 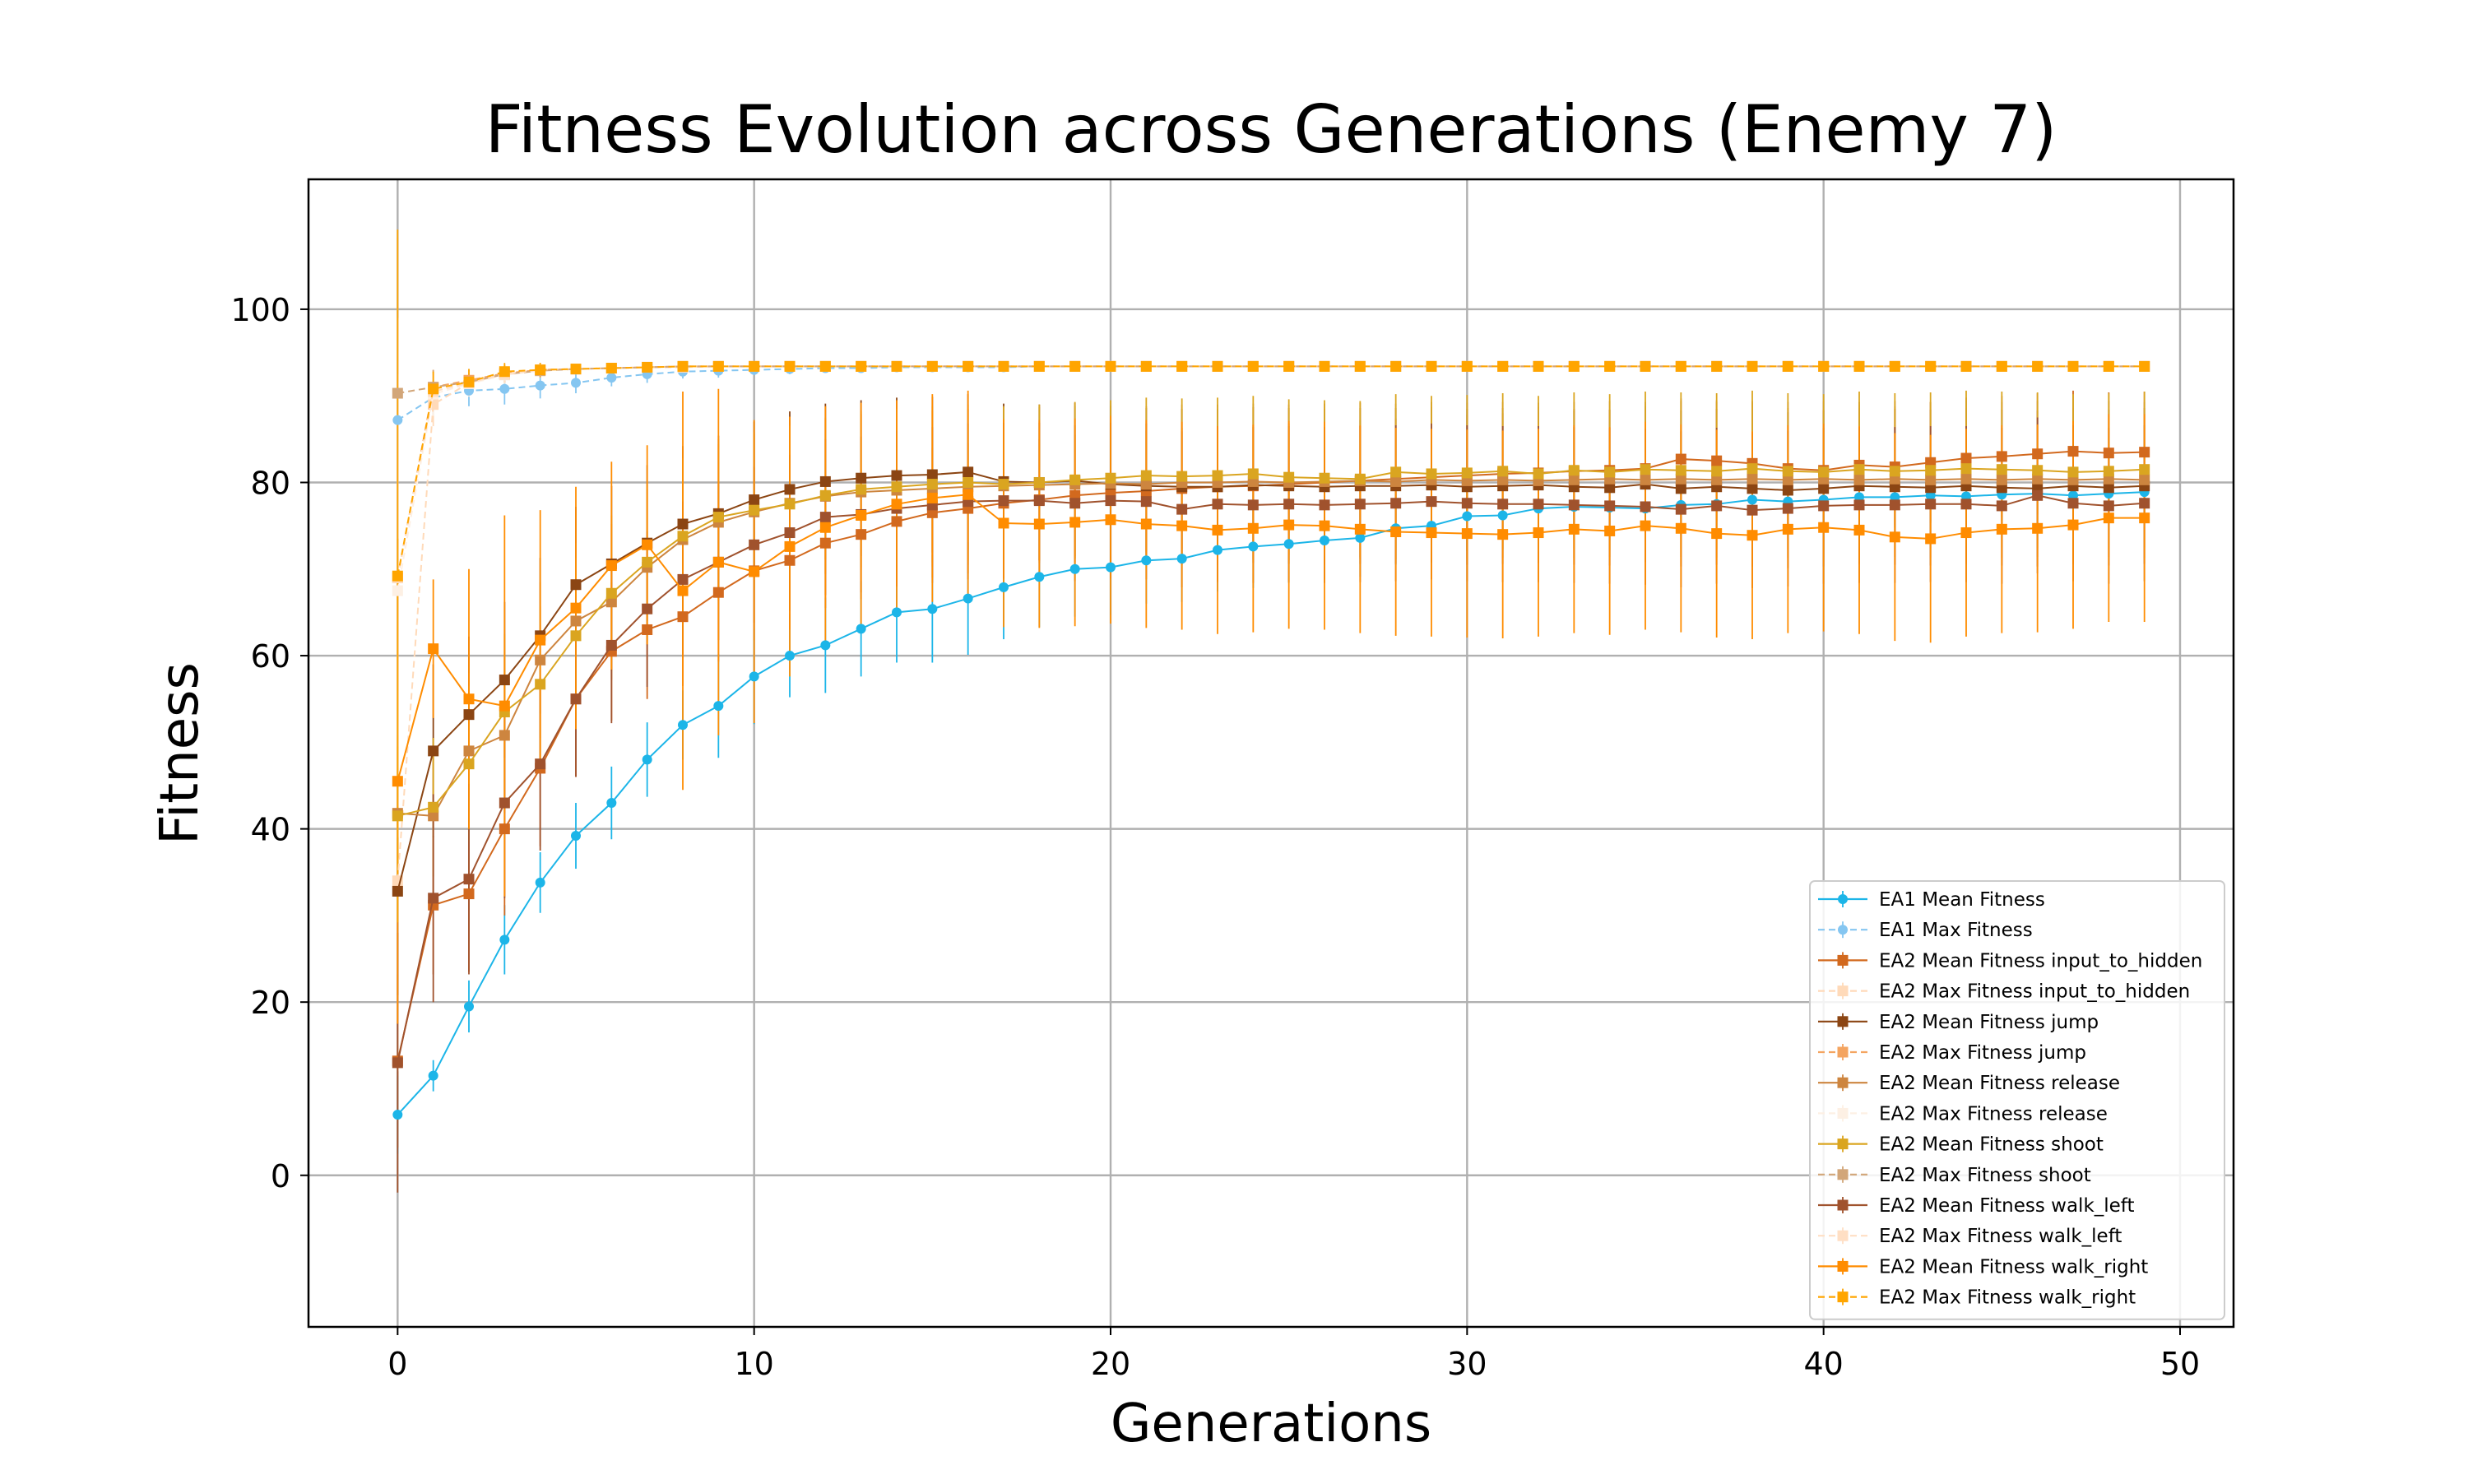 What do you see at coordinates (1110, 1364) in the screenshot?
I see `x-tick-label: 20` at bounding box center [1110, 1364].